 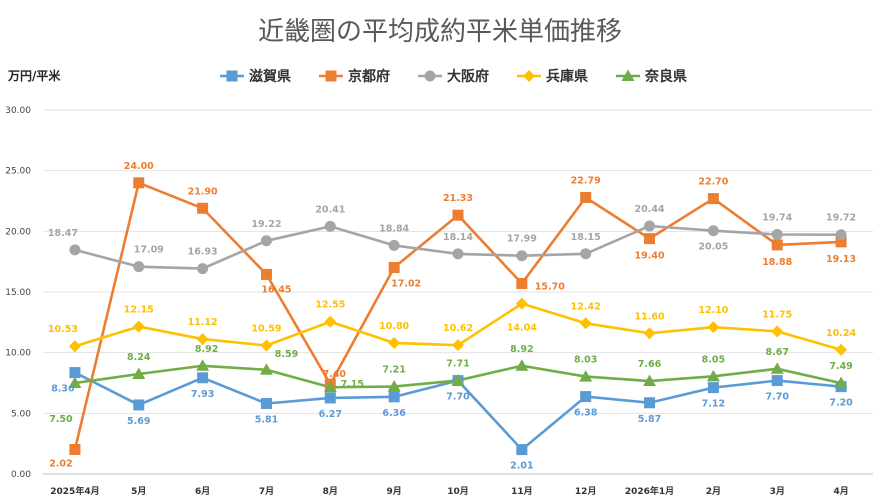 I want to click on data-label: 14.04, so click(x=522, y=328).